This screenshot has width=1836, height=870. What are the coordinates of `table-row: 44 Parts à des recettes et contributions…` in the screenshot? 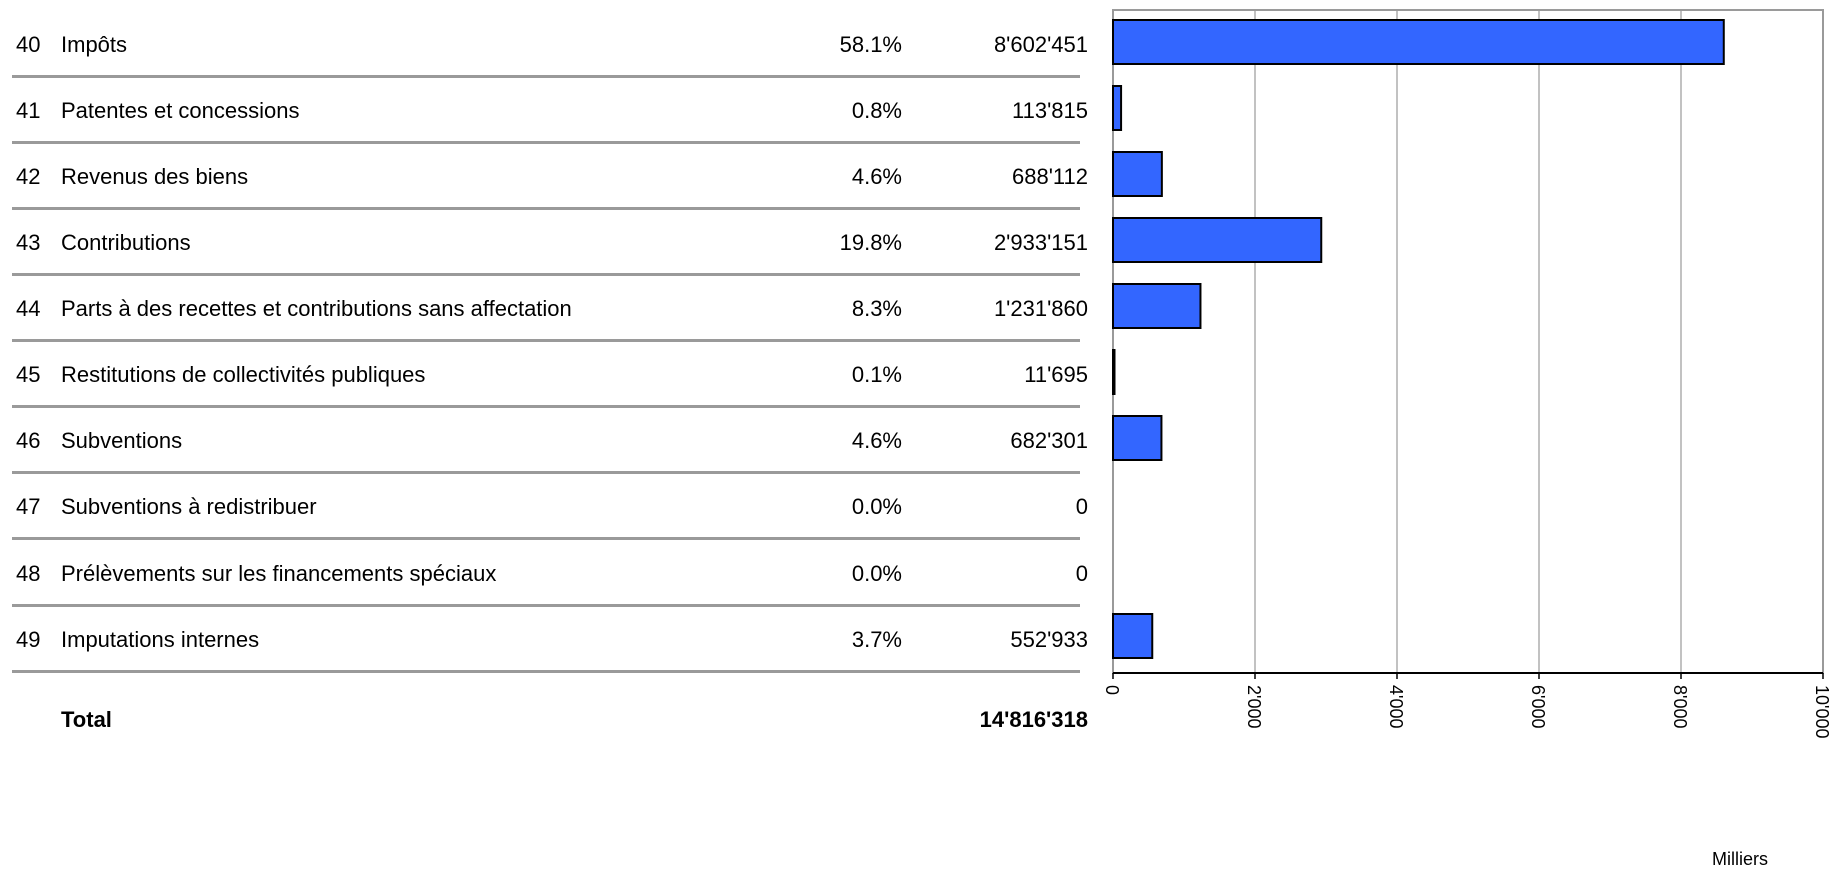 It's located at (550, 309).